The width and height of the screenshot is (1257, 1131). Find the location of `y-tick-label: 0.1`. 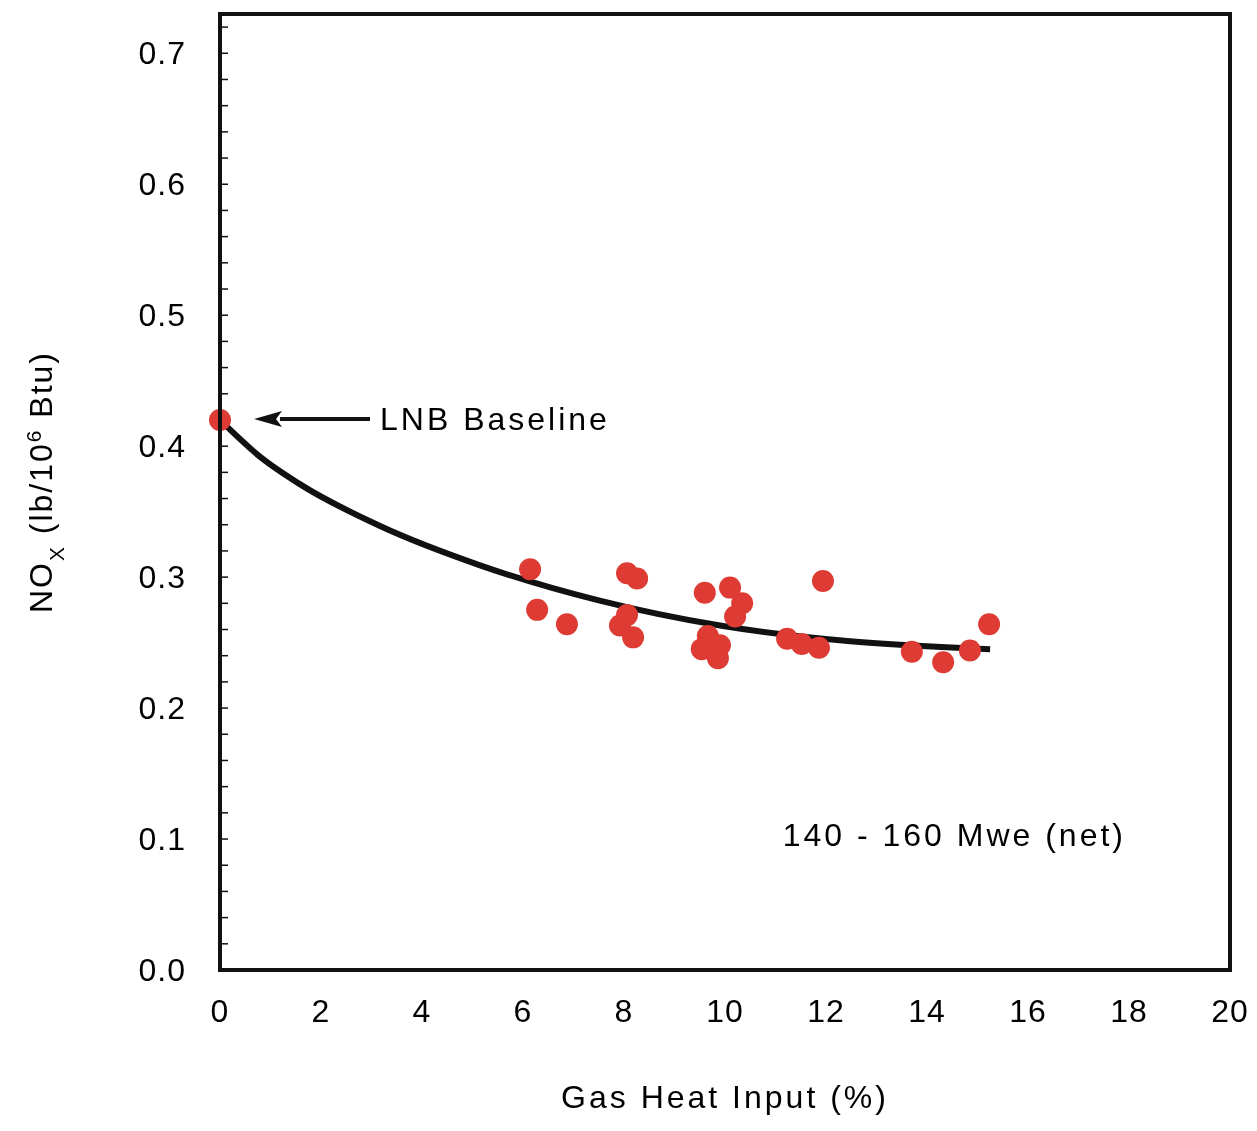

y-tick-label: 0.1 is located at coordinates (162, 839).